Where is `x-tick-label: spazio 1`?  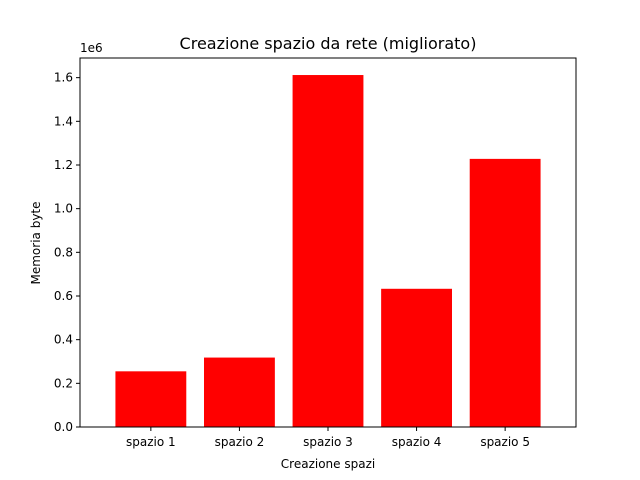
x-tick-label: spazio 1 is located at coordinates (151, 442).